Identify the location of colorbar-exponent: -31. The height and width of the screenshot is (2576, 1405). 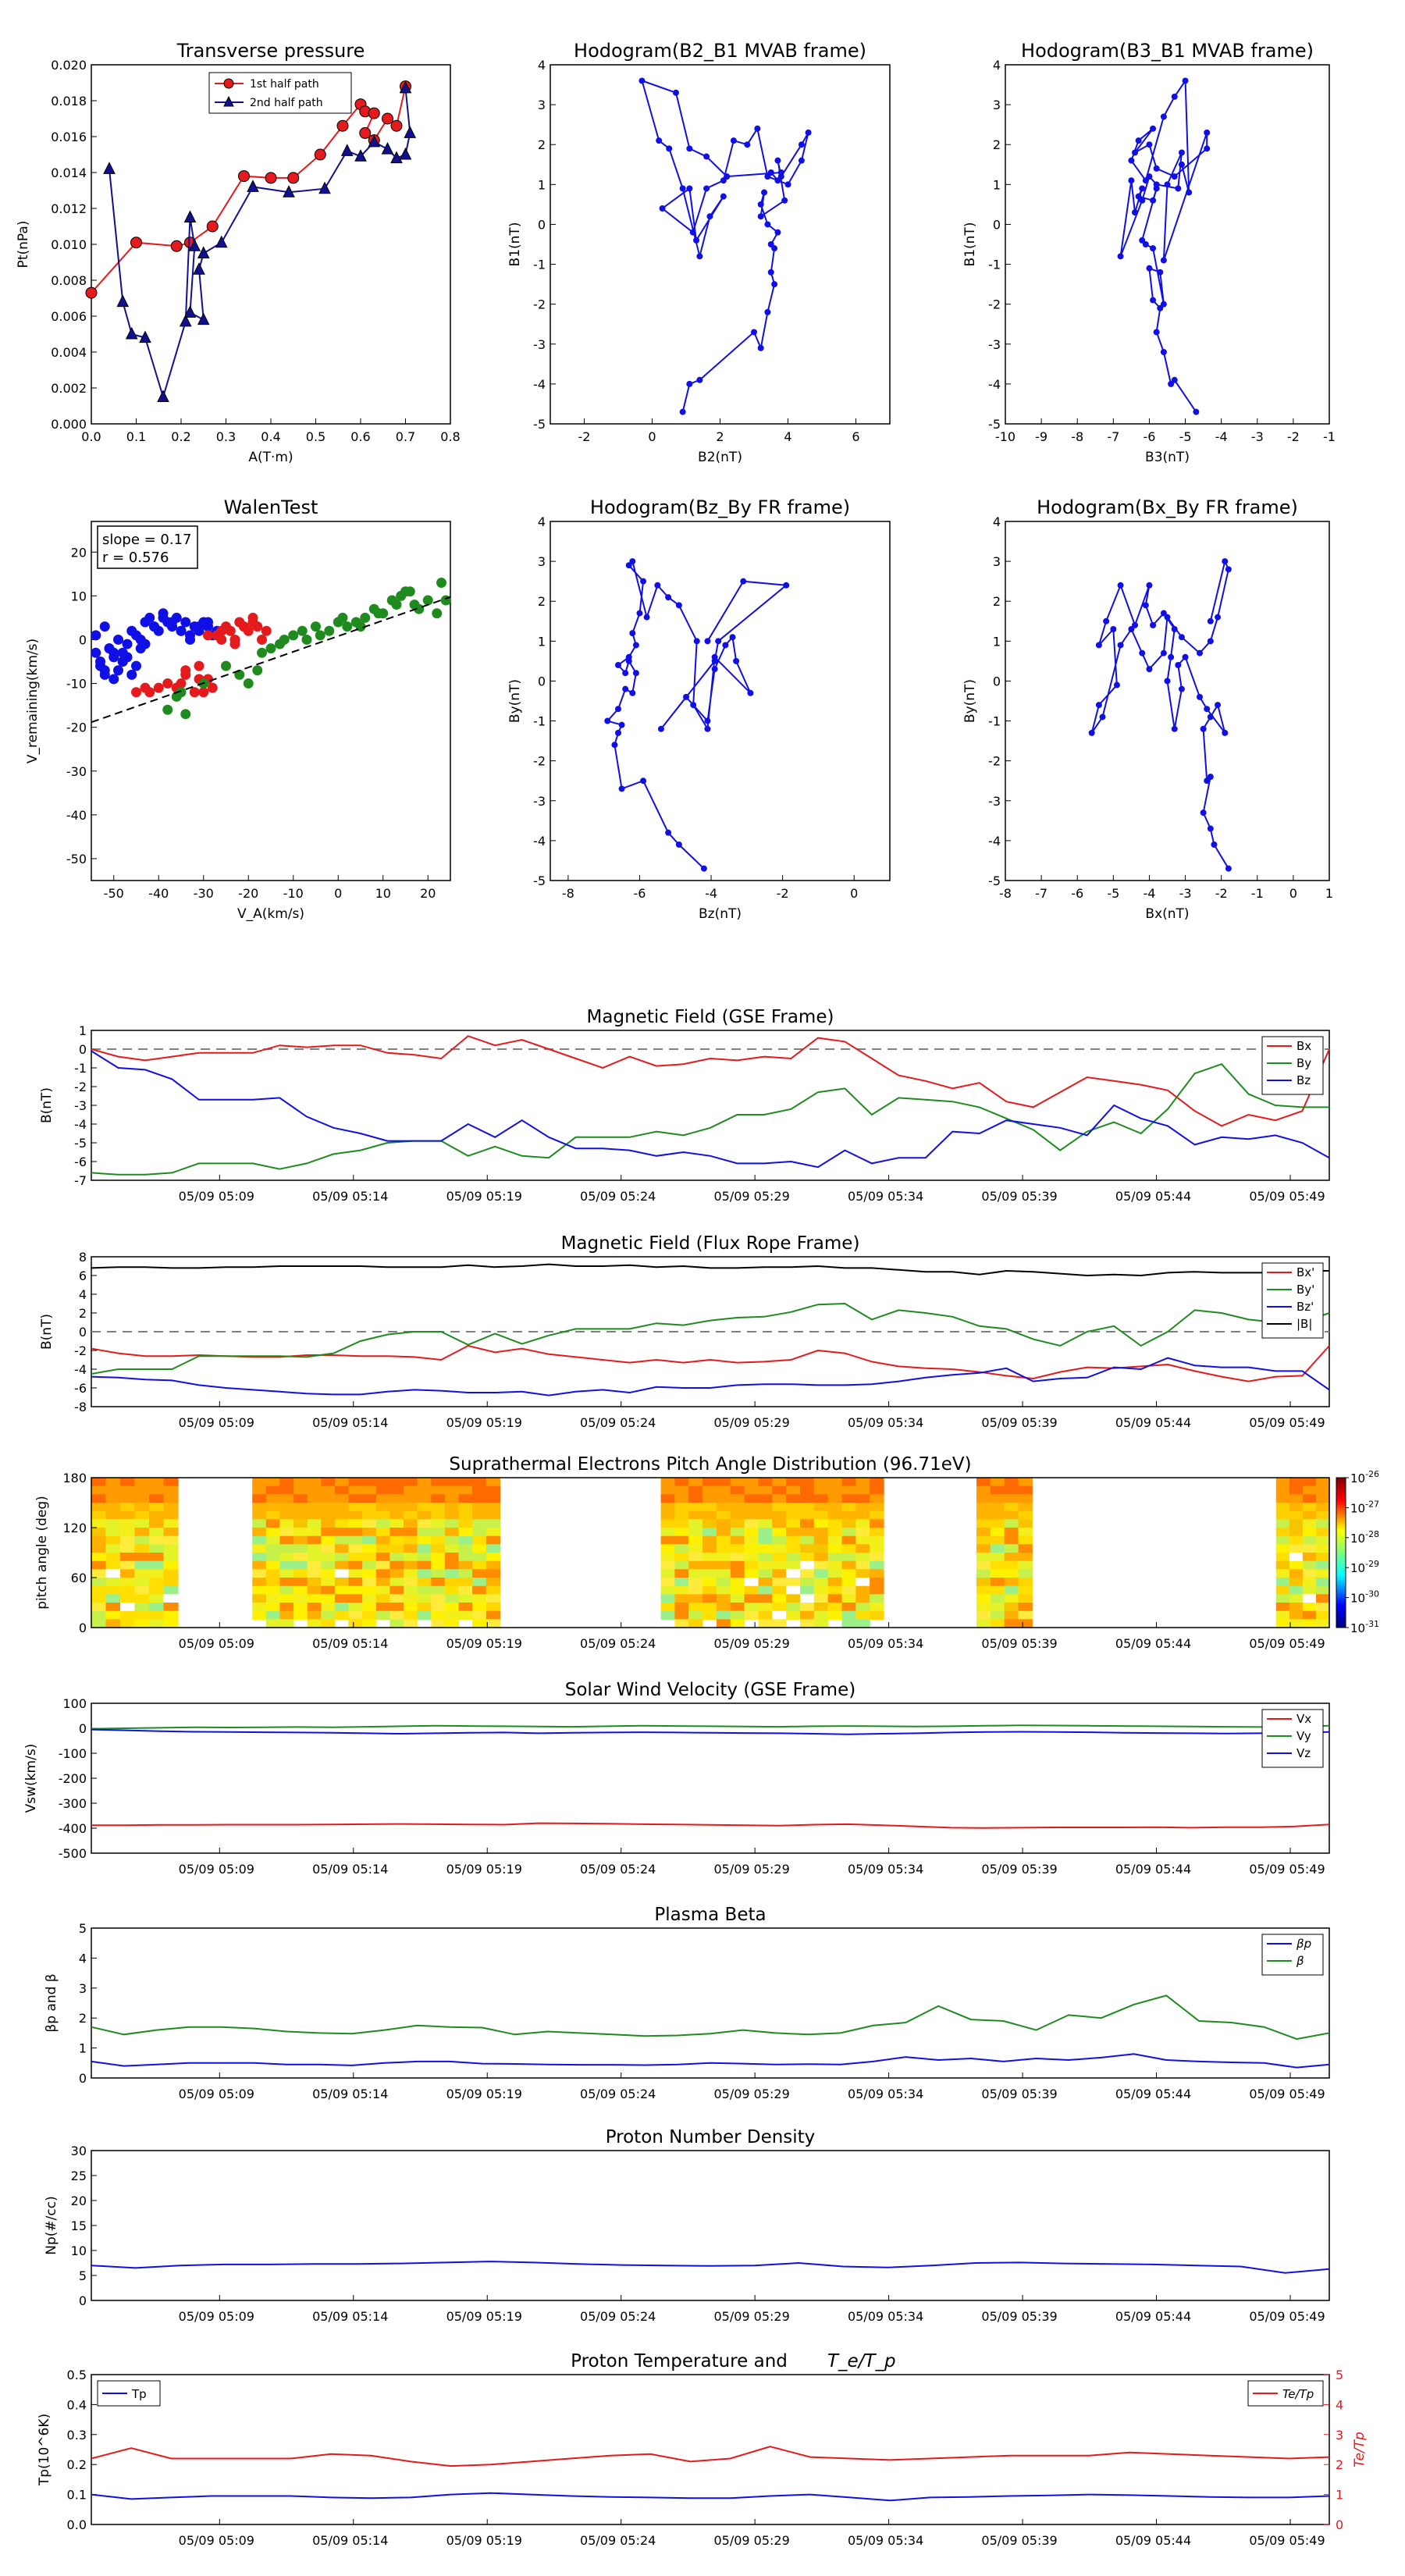
(1372, 1624).